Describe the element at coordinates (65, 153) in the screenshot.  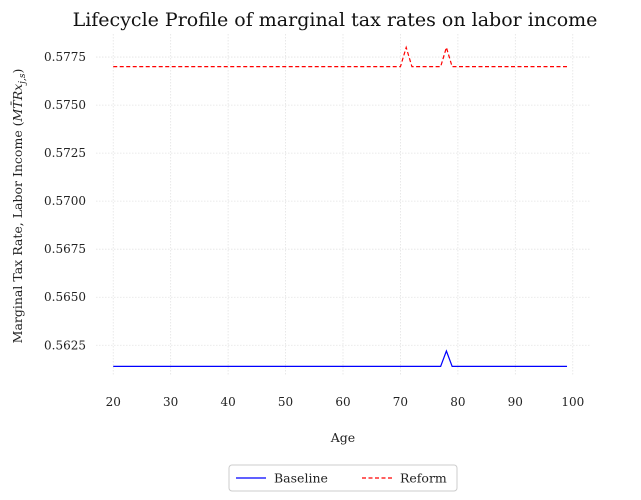
I see `y-tick-label: 0.5725` at that location.